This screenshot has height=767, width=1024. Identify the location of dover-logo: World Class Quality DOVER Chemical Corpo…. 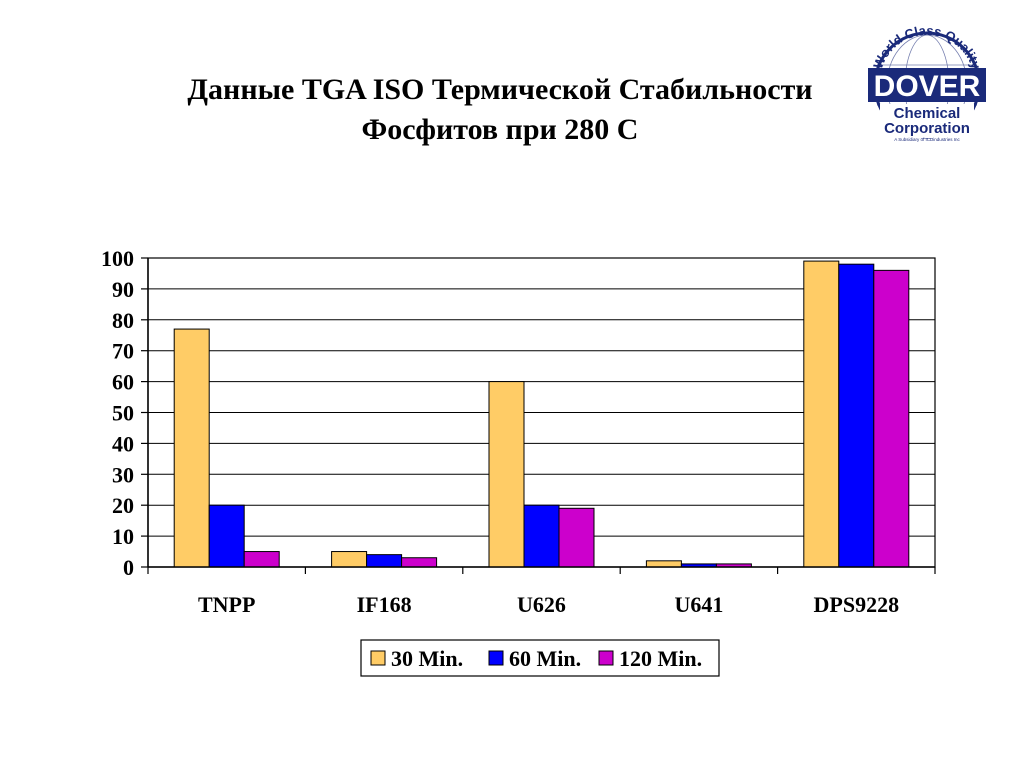
(927, 82).